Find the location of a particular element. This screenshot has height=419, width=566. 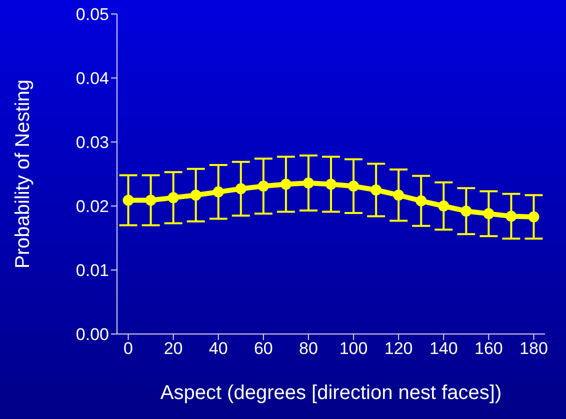

y-tick-label: 0.03 is located at coordinates (92, 142).